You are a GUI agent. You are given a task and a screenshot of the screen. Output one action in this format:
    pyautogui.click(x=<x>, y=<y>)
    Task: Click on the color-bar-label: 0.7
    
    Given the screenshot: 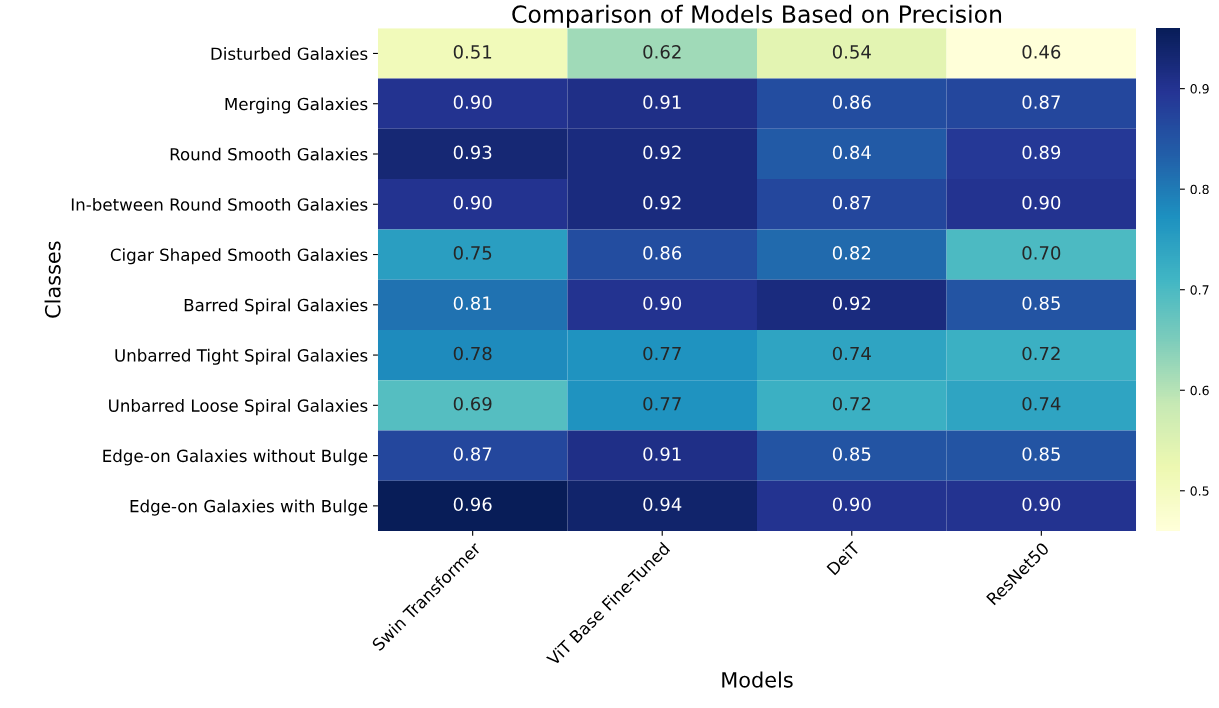 What is the action you would take?
    pyautogui.click(x=1199, y=290)
    